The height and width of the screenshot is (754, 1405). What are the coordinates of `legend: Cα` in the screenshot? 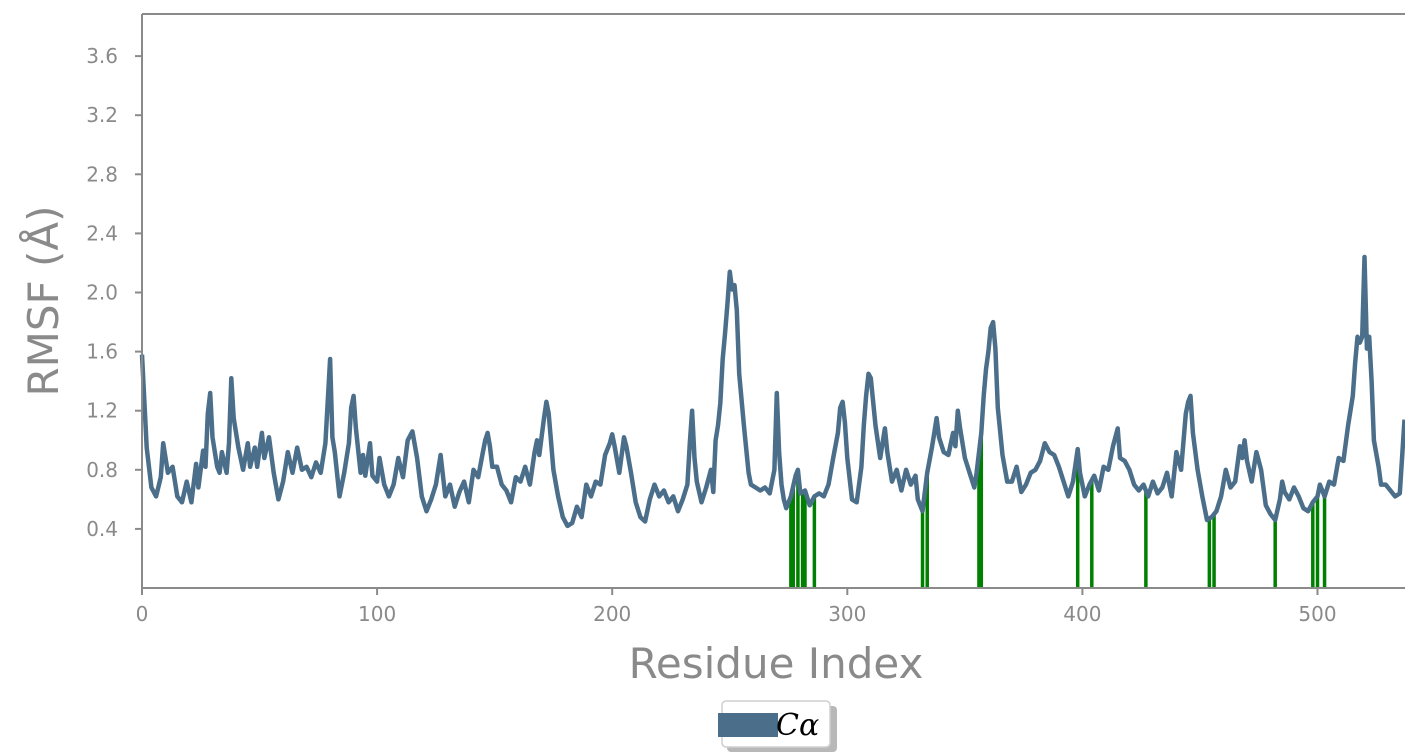 It's located at (777, 726).